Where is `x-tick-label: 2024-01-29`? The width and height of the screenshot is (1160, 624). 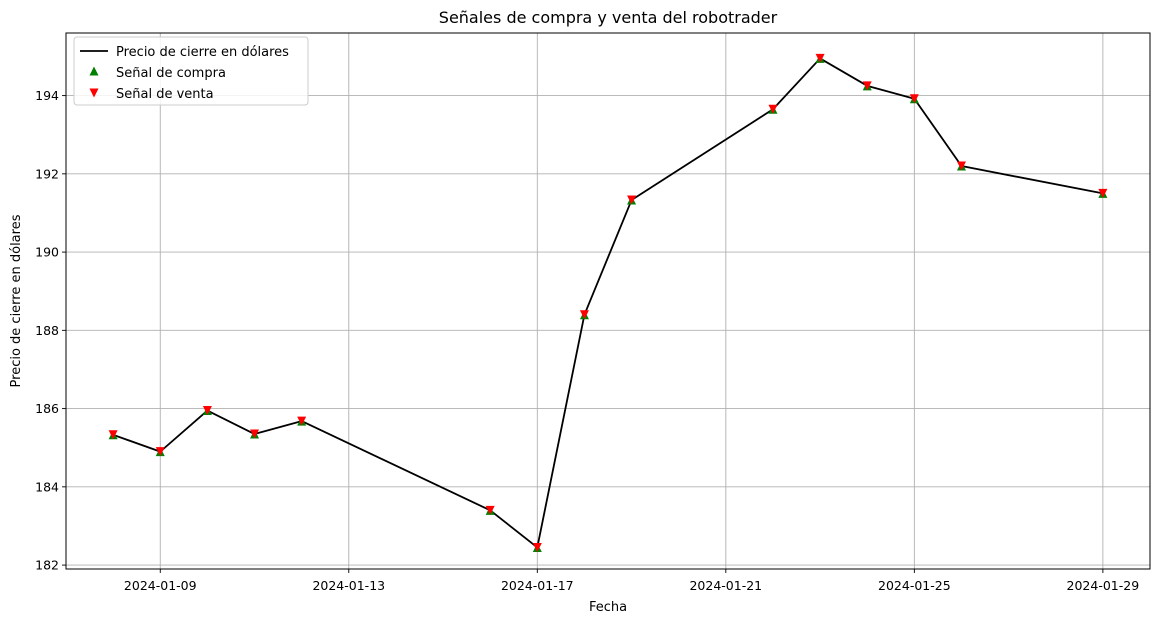
x-tick-label: 2024-01-29 is located at coordinates (1103, 585).